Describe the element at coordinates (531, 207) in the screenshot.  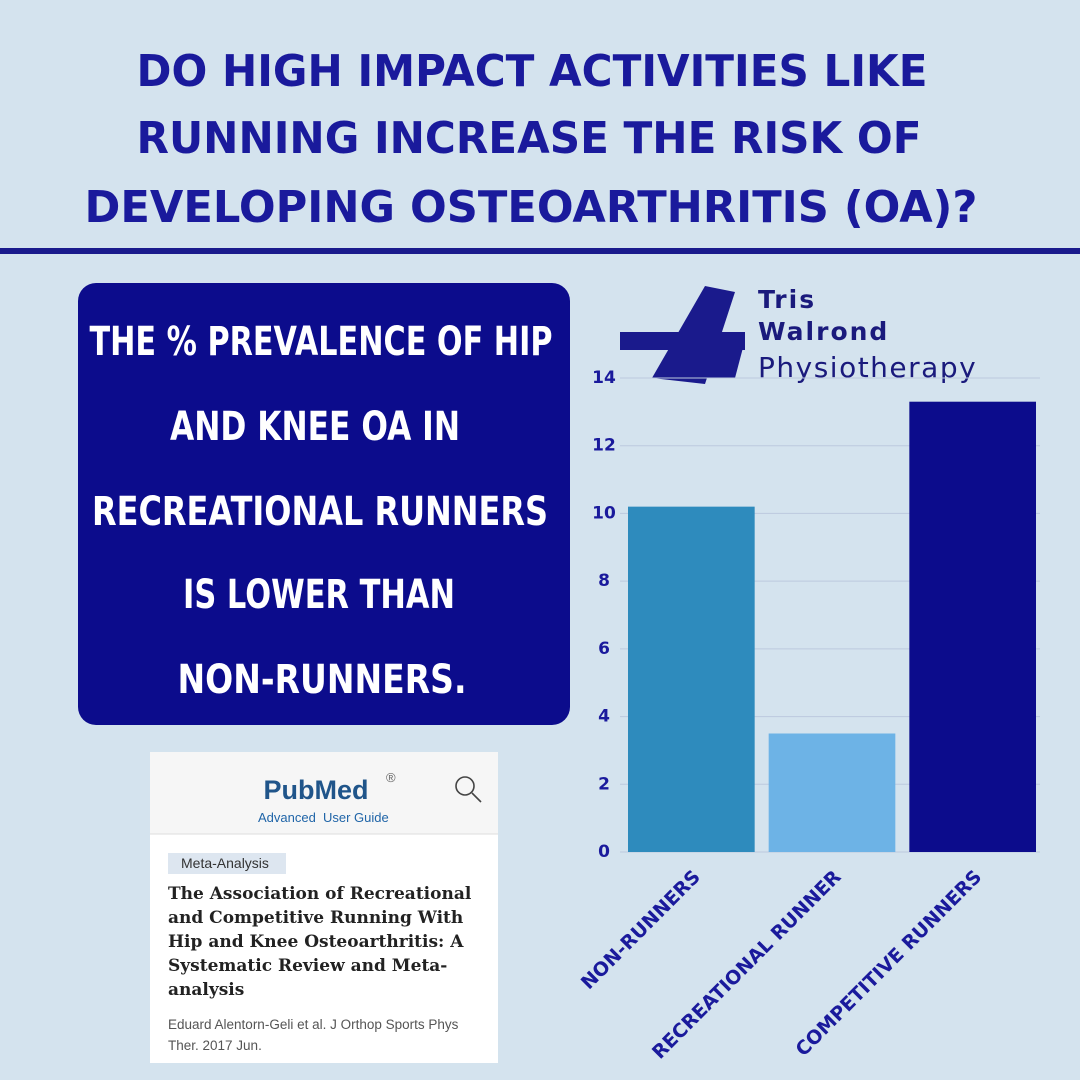
I see `title-line: DEVELOPING OSTEOARTHRITIS (OA)?` at that location.